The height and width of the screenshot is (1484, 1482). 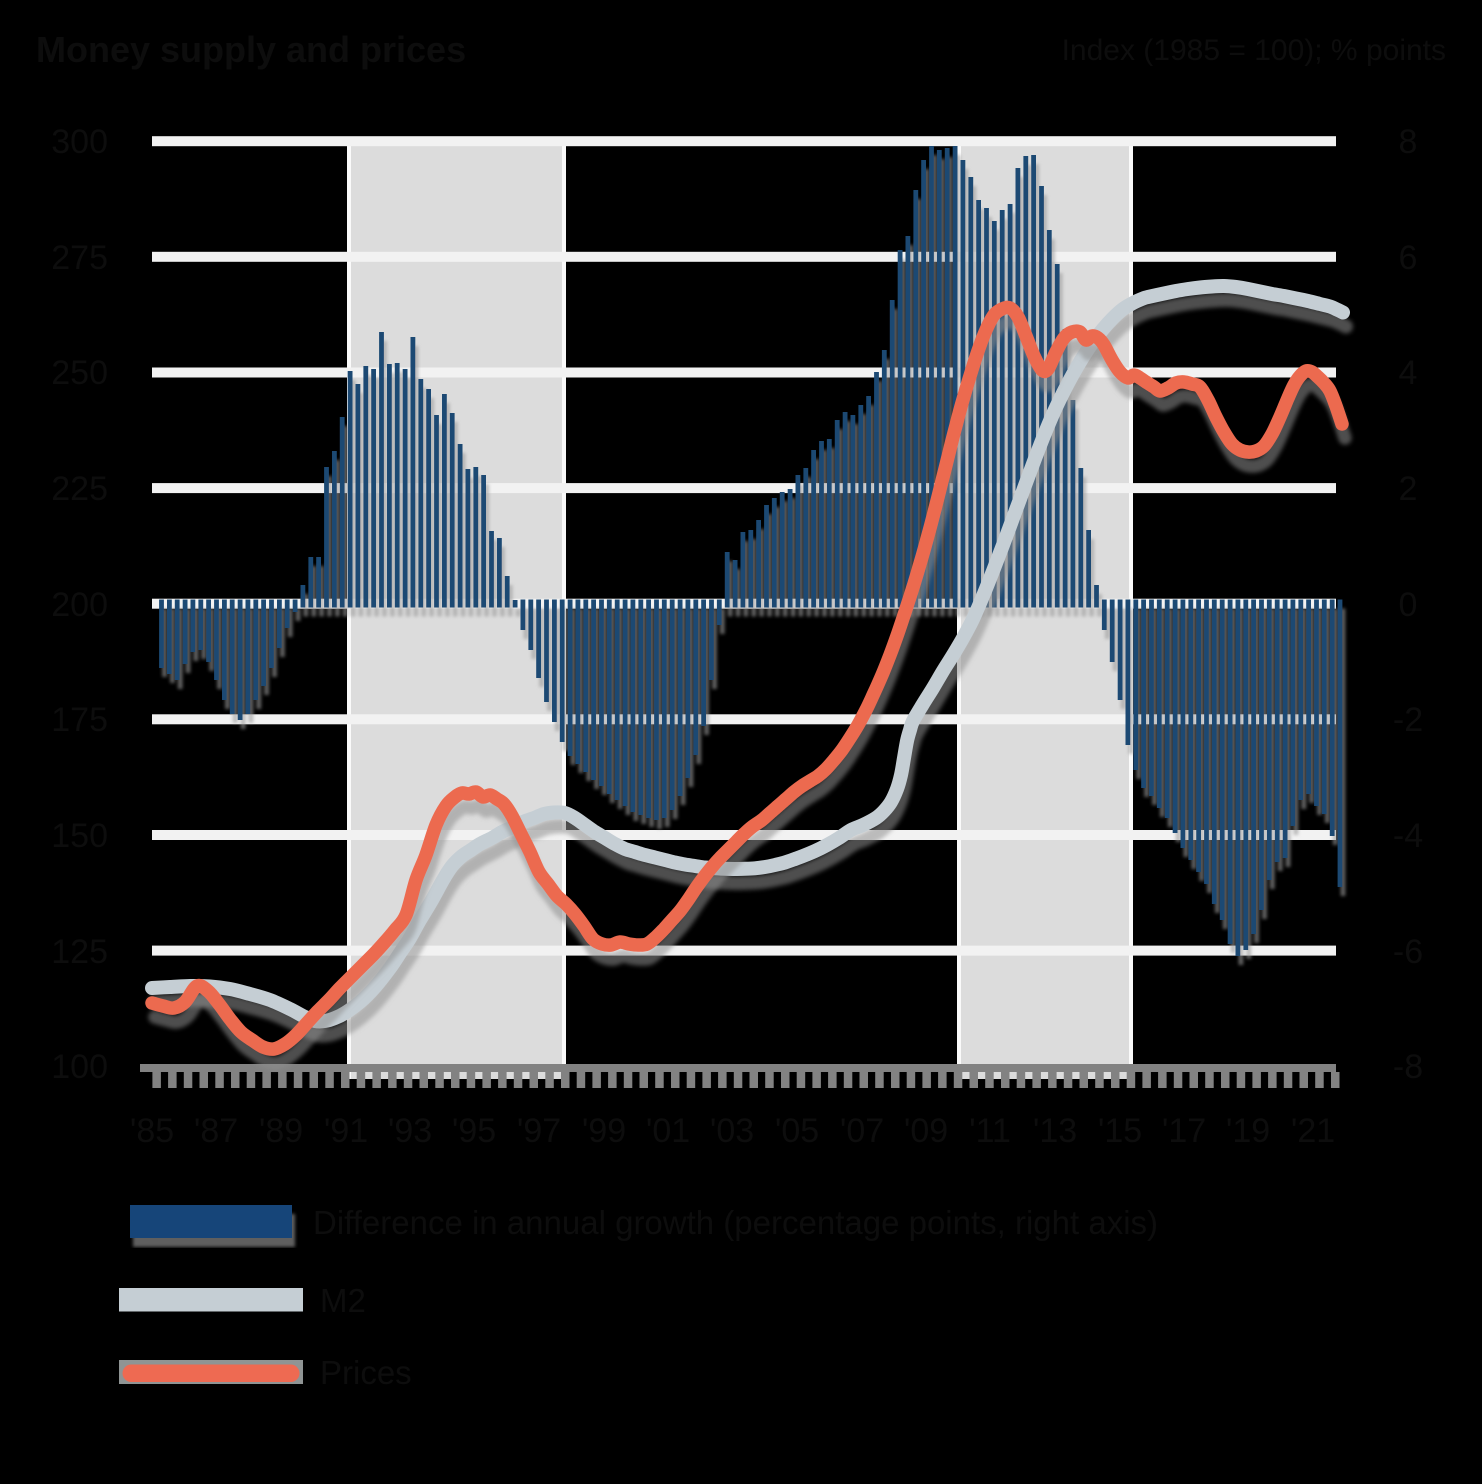 I want to click on svg-text: 125, so click(x=79, y=952).